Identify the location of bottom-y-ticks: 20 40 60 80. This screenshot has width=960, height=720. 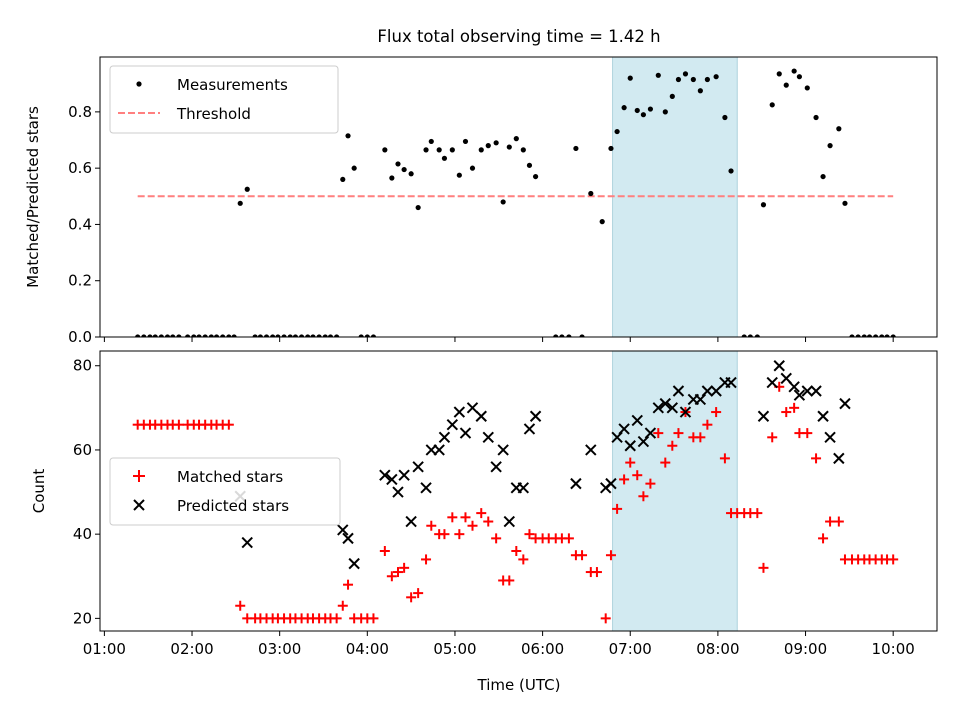
(86, 492).